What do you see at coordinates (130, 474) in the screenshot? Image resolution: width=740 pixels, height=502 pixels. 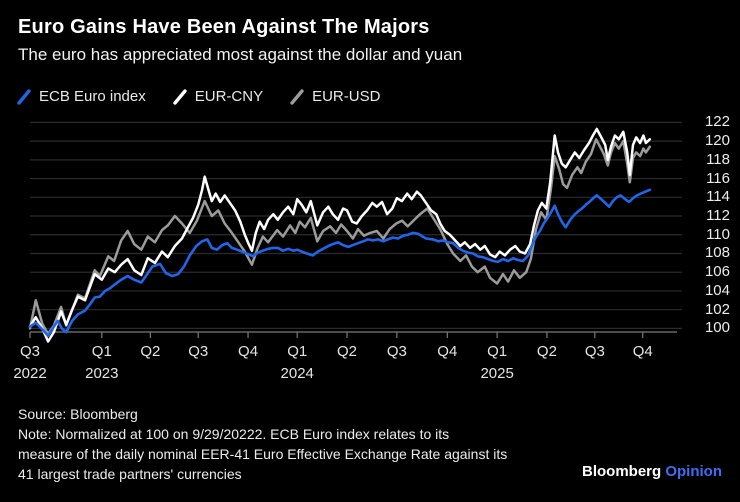 I see `source-note-line: 41 largest trade partners' currencies` at bounding box center [130, 474].